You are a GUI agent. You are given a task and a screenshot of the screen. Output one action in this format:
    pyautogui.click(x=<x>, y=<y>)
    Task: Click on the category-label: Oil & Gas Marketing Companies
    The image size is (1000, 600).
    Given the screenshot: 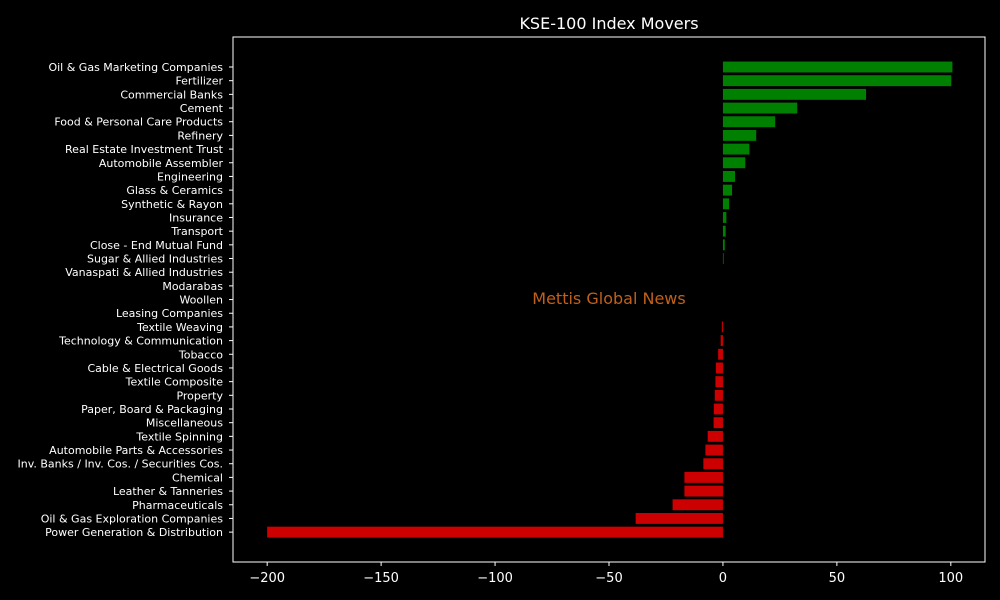 What is the action you would take?
    pyautogui.click(x=135, y=67)
    